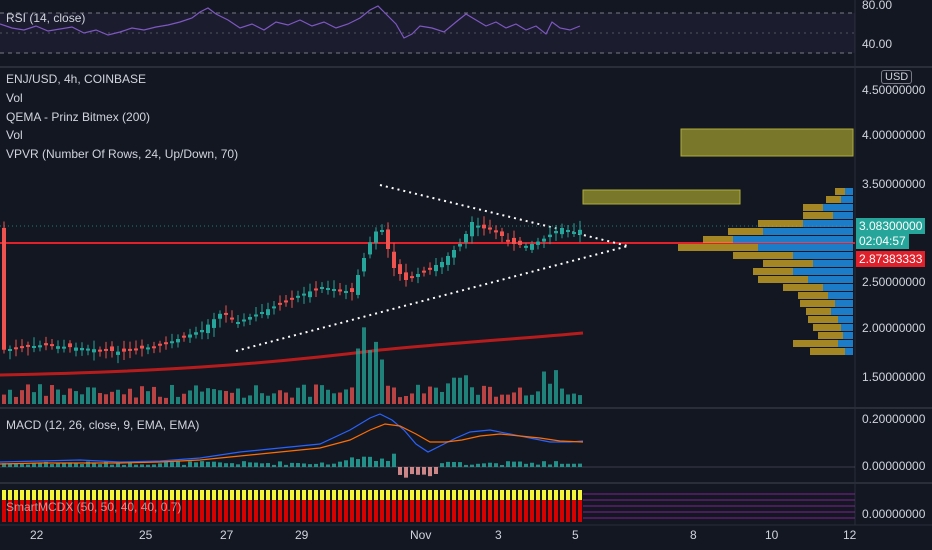 The height and width of the screenshot is (550, 932). Describe the element at coordinates (421, 535) in the screenshot. I see `time-label-nov: Nov` at that location.